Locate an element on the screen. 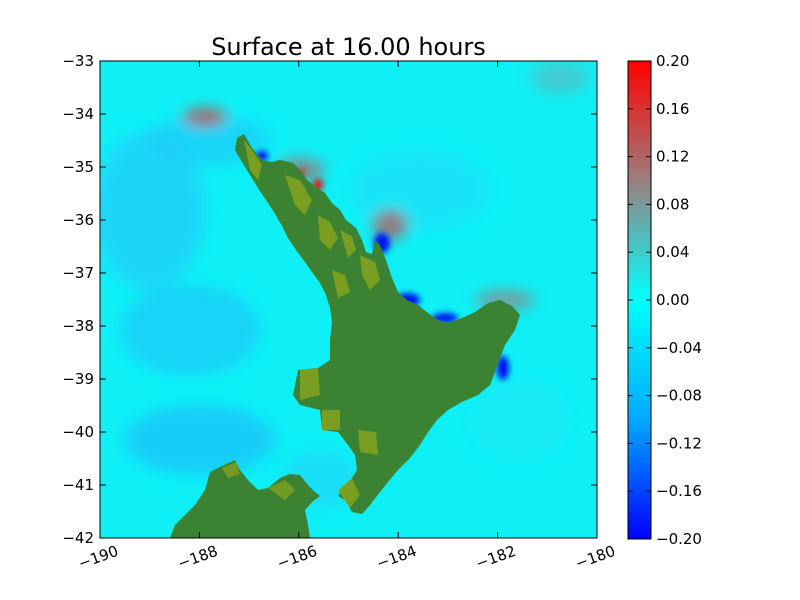 The height and width of the screenshot is (600, 800). y-tick-label: −33 is located at coordinates (78, 61).